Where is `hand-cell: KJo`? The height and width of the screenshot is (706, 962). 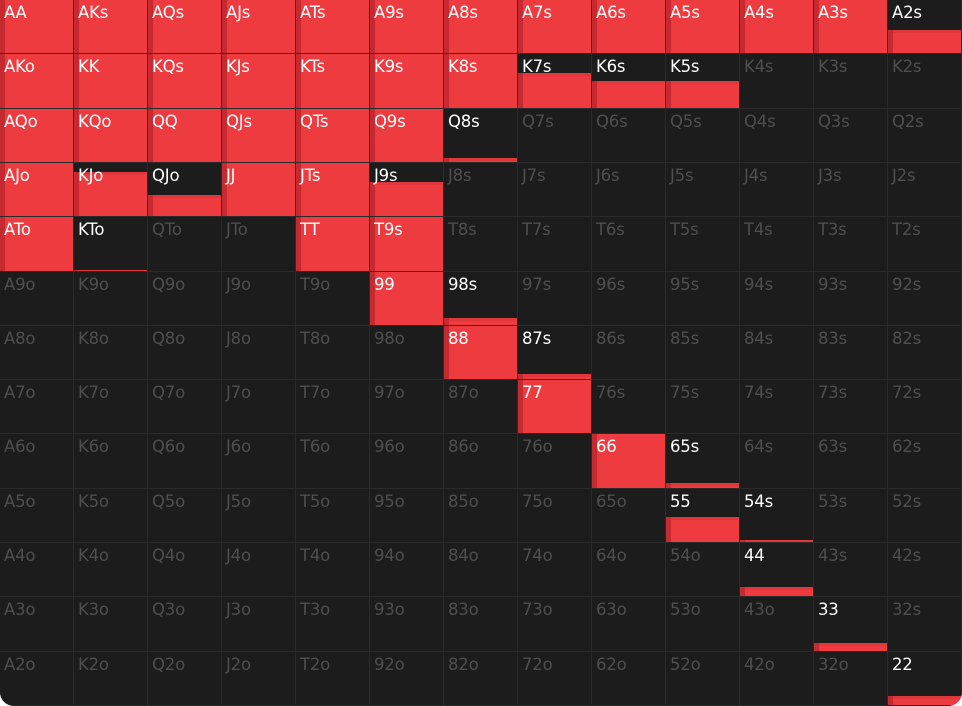 hand-cell: KJo is located at coordinates (111, 190).